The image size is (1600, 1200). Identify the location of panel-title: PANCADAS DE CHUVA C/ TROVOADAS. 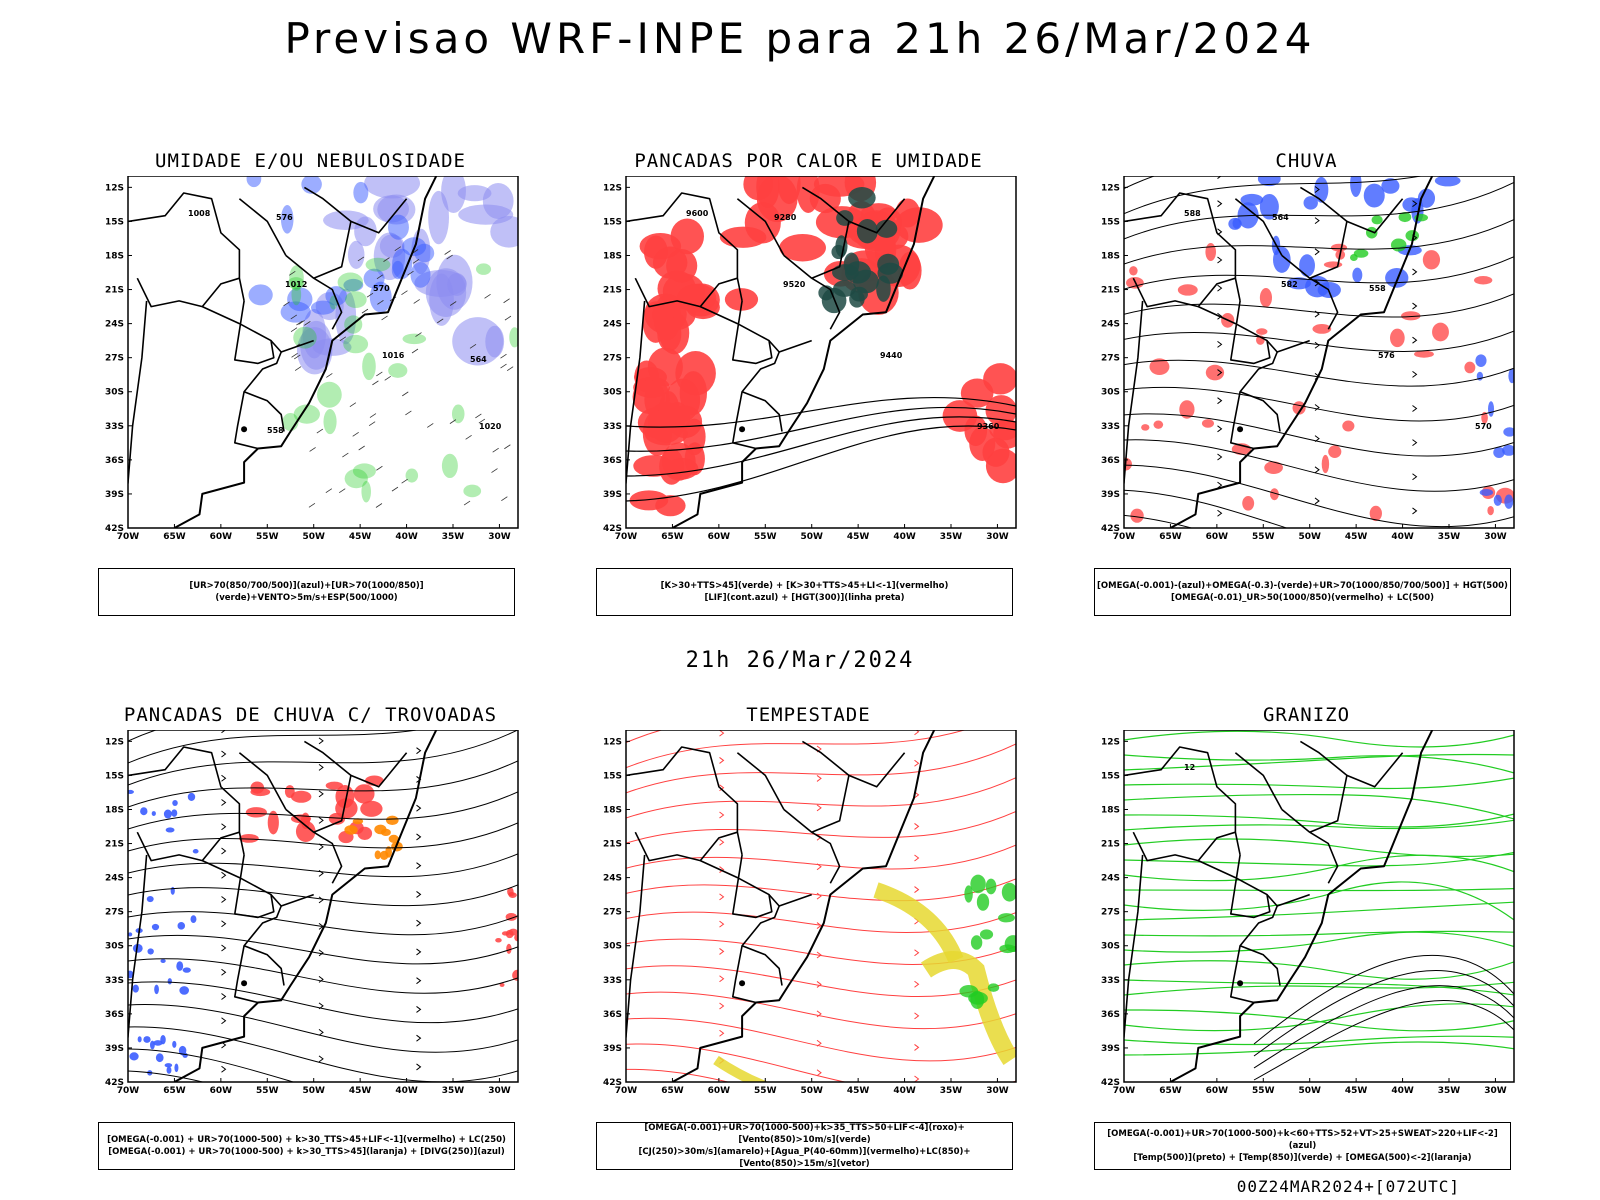
(310, 715).